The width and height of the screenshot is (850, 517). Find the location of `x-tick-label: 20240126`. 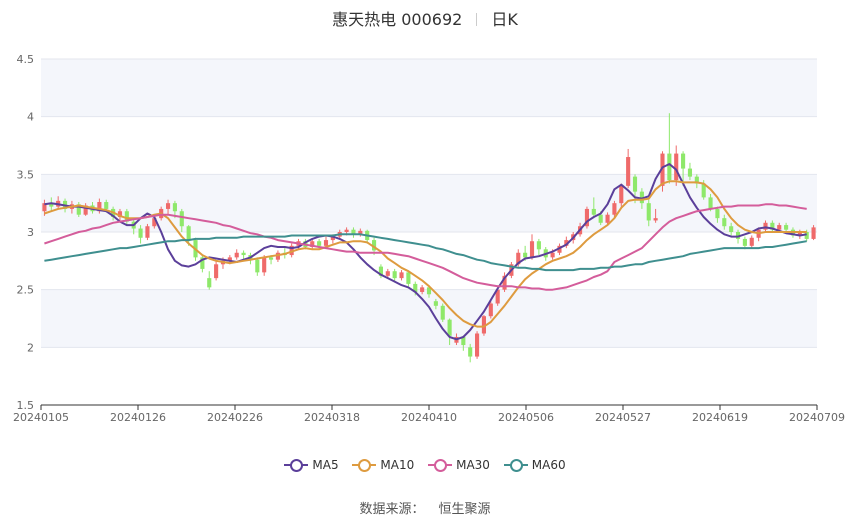

x-tick-label: 20240126 is located at coordinates (138, 417).